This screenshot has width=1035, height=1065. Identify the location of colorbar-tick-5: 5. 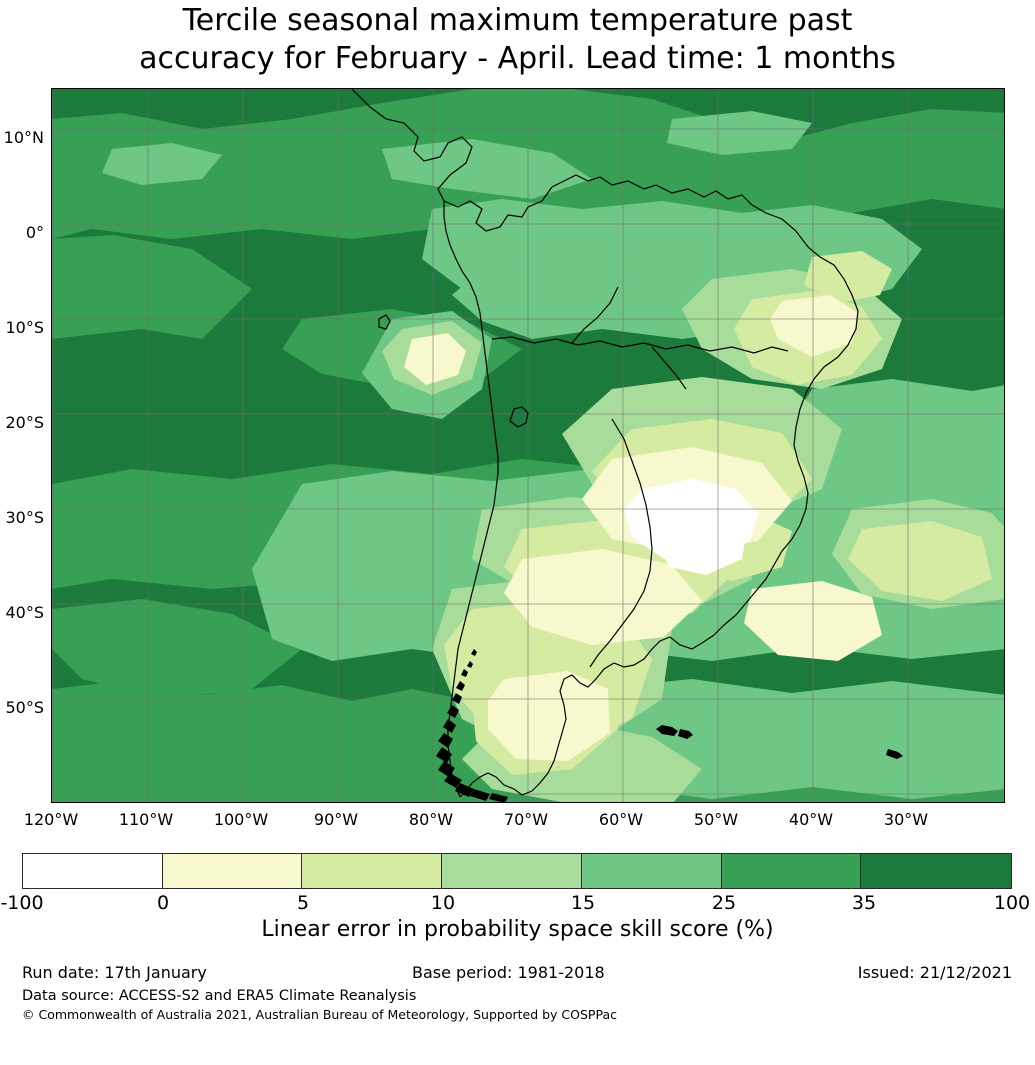
(303, 903).